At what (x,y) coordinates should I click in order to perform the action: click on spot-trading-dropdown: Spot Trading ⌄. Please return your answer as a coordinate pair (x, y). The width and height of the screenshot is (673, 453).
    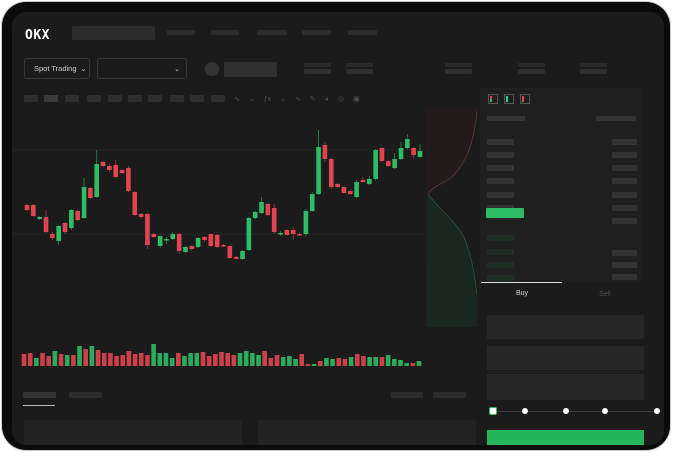
    Looking at the image, I should click on (57, 68).